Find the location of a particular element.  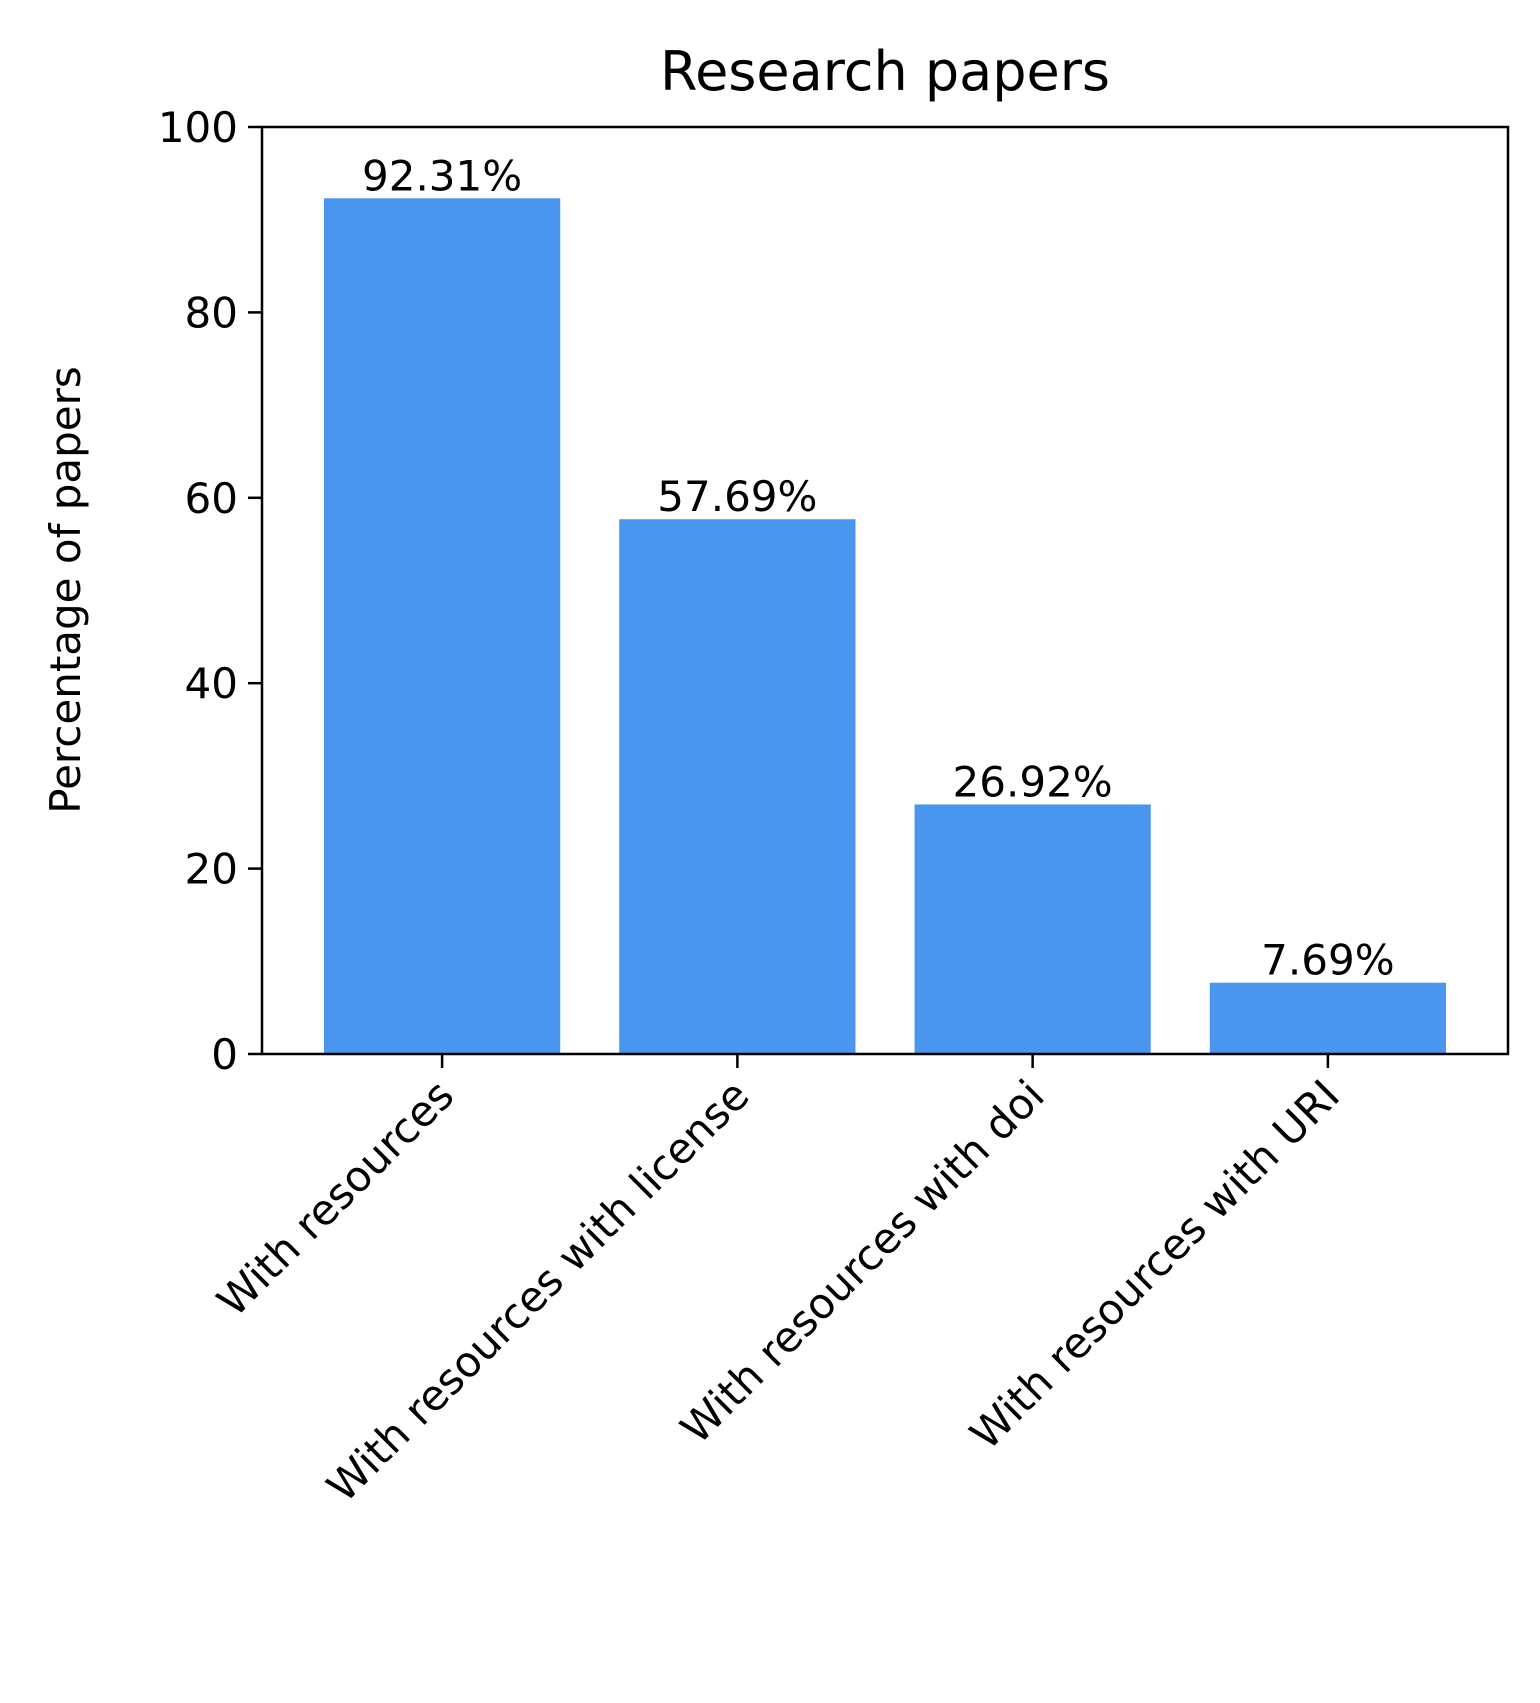

bar-value-label: 26.92% is located at coordinates (1033, 781).